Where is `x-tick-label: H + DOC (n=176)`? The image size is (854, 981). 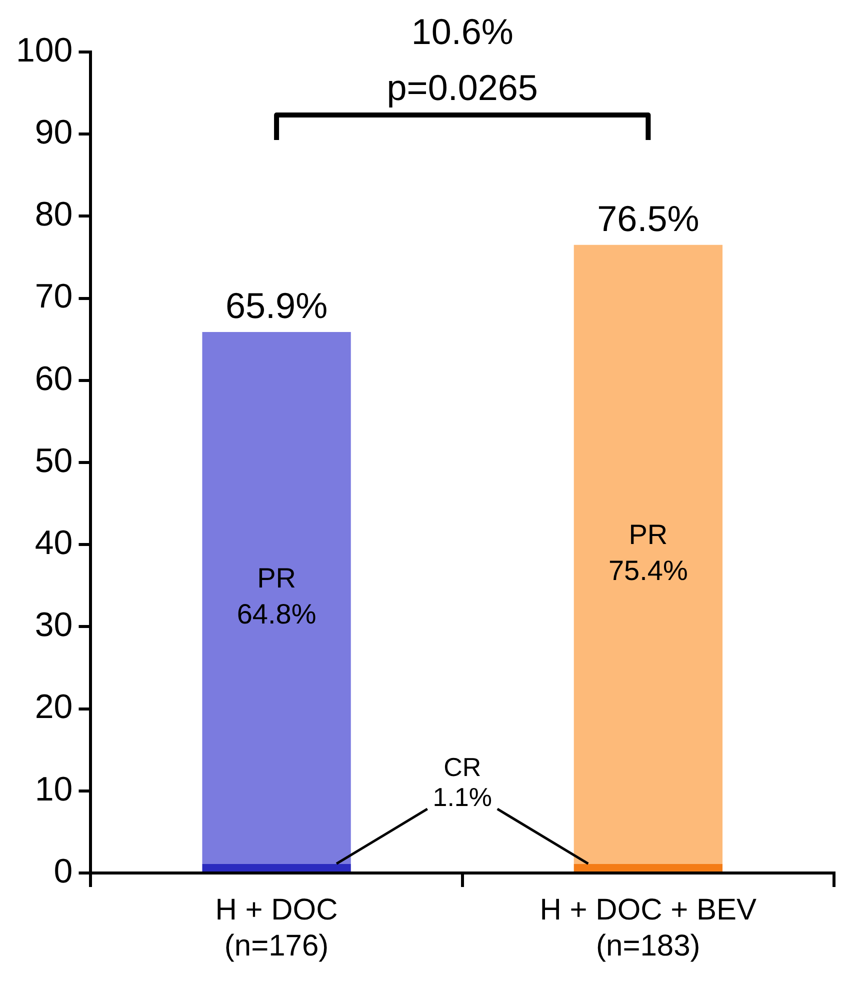
x-tick-label: H + DOC (n=176) is located at coordinates (276, 927).